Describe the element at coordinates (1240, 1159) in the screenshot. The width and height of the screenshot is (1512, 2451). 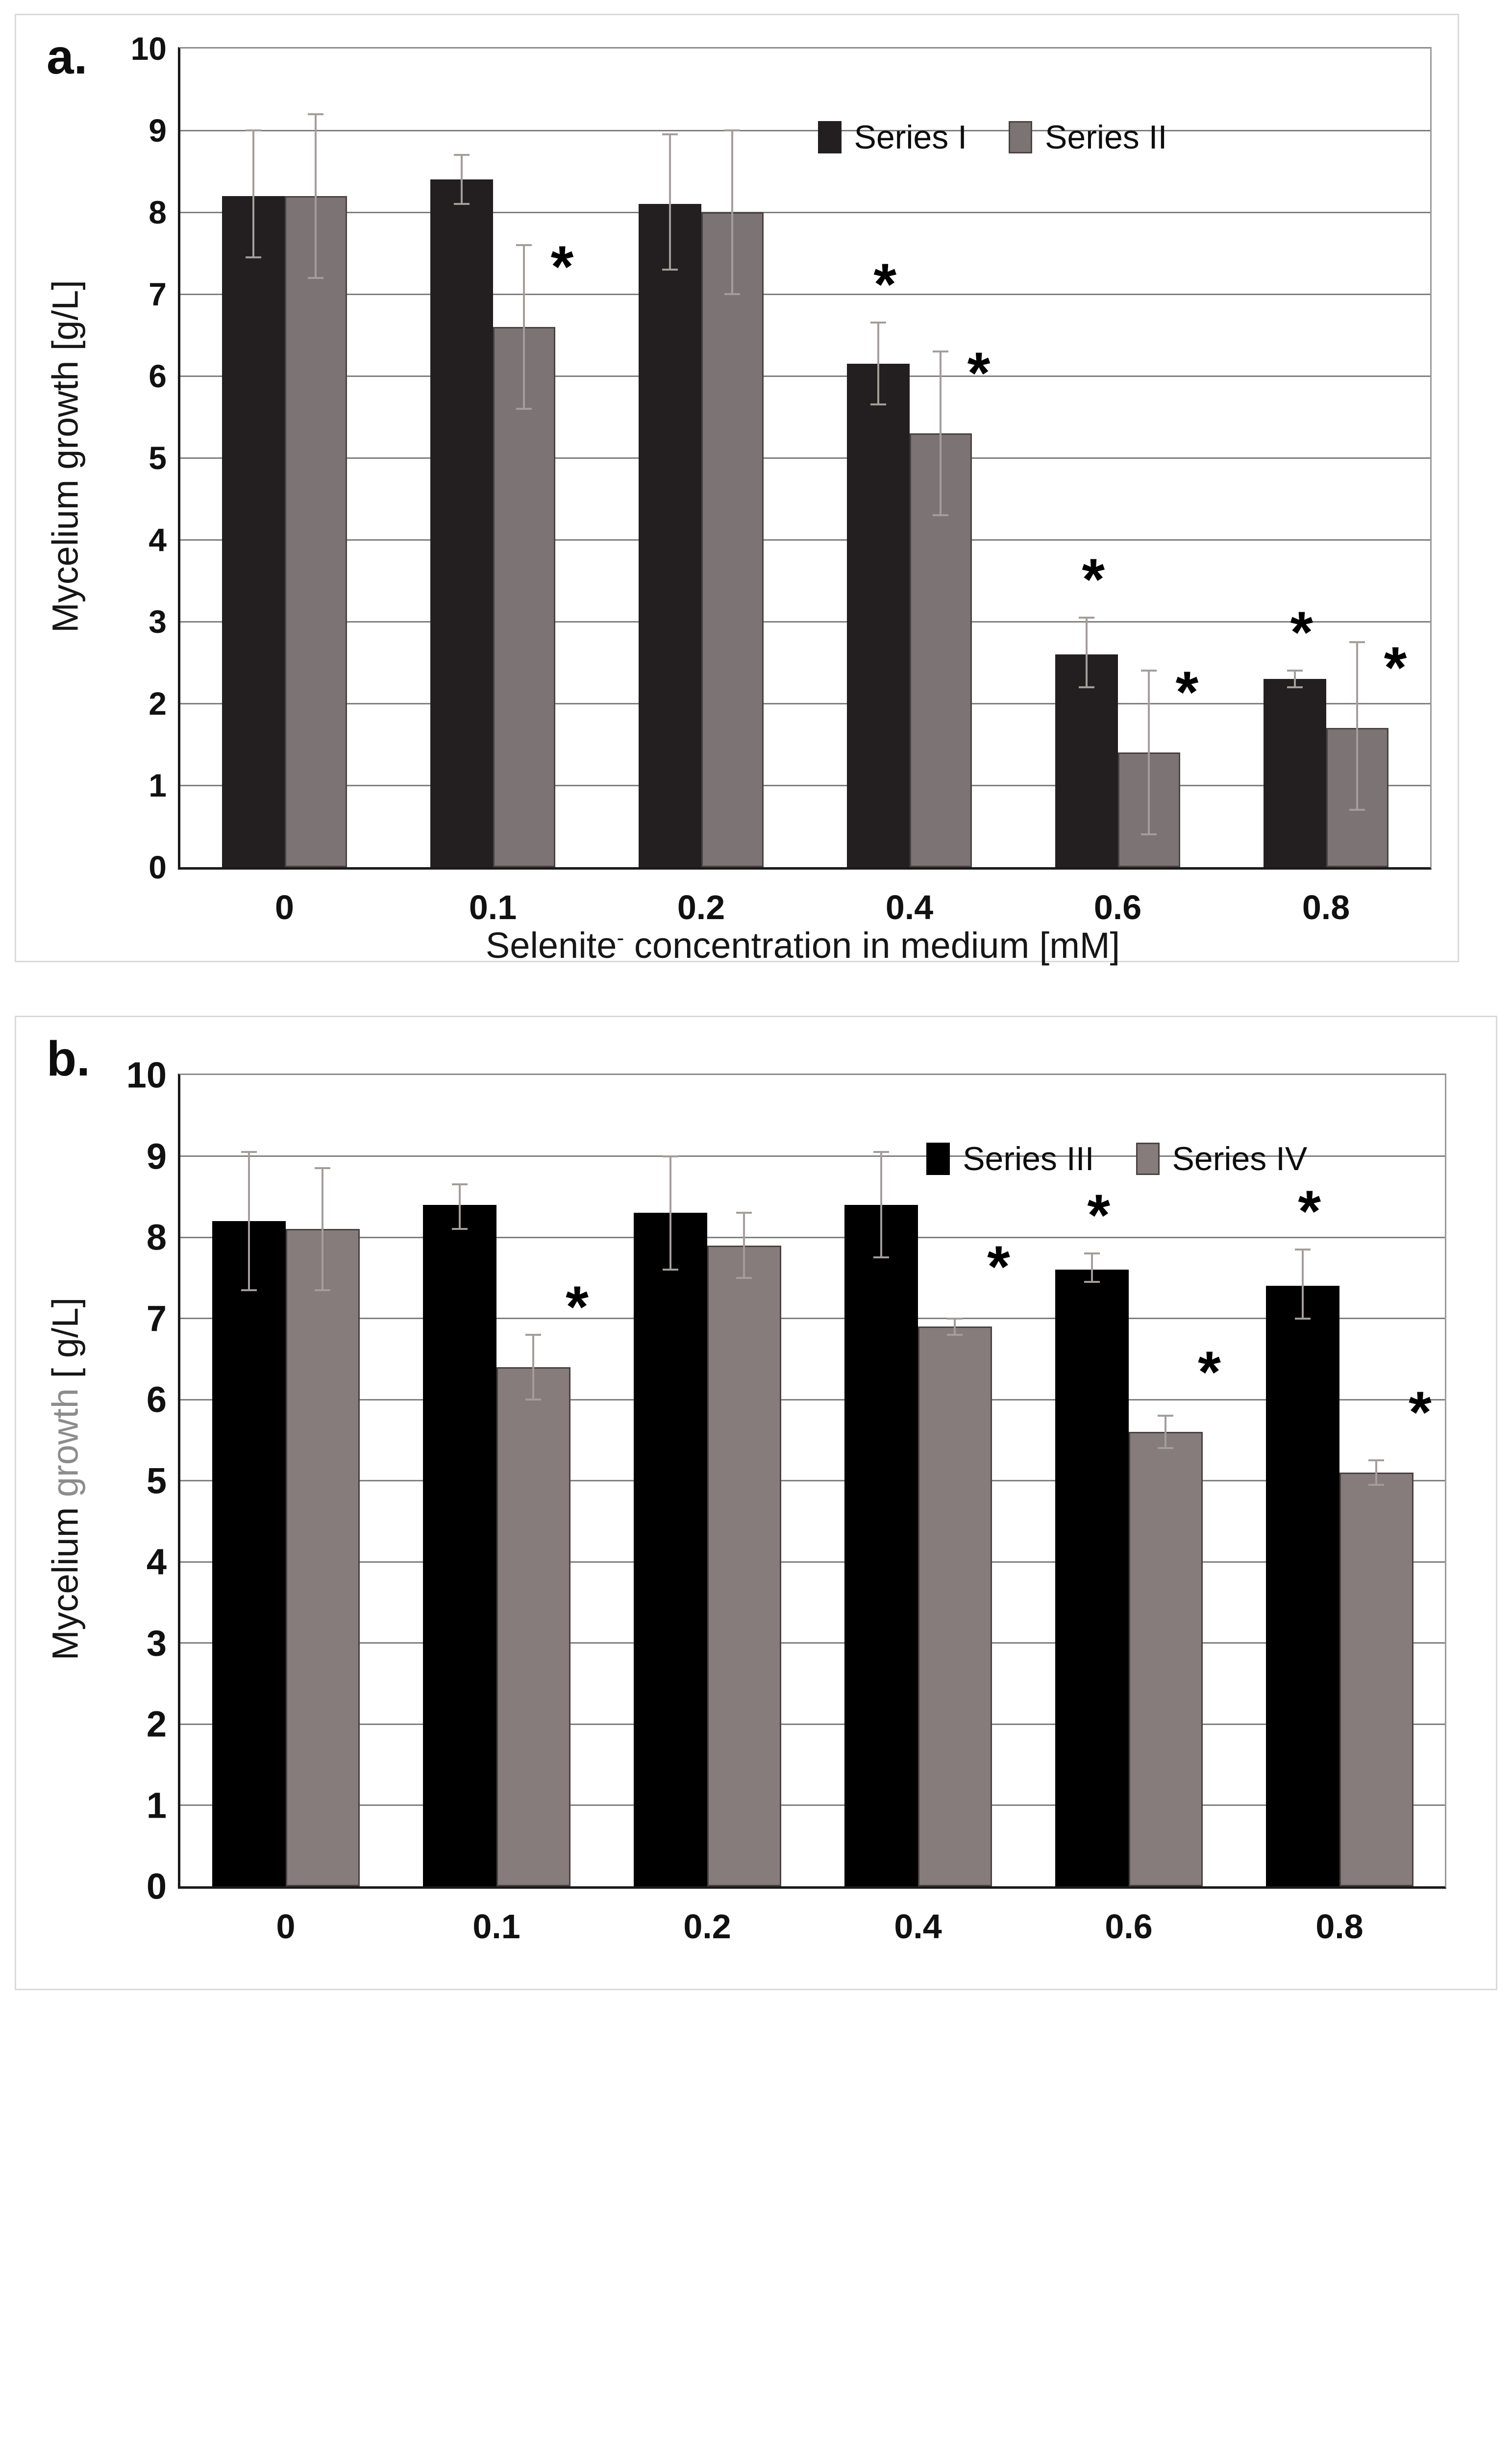
I see `legend-label: Series IV` at that location.